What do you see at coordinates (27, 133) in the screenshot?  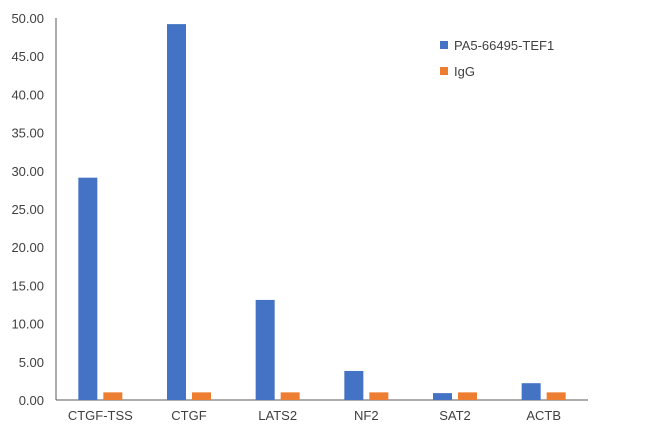 I see `y-tick-label: 35.00` at bounding box center [27, 133].